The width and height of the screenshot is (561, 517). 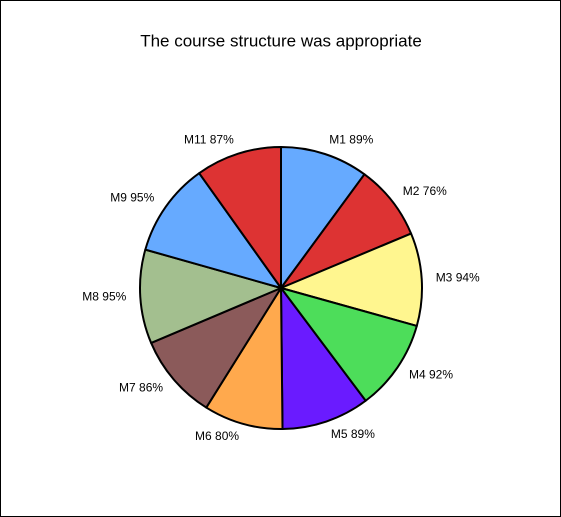 I want to click on slice-label: M5 89%, so click(x=353, y=434).